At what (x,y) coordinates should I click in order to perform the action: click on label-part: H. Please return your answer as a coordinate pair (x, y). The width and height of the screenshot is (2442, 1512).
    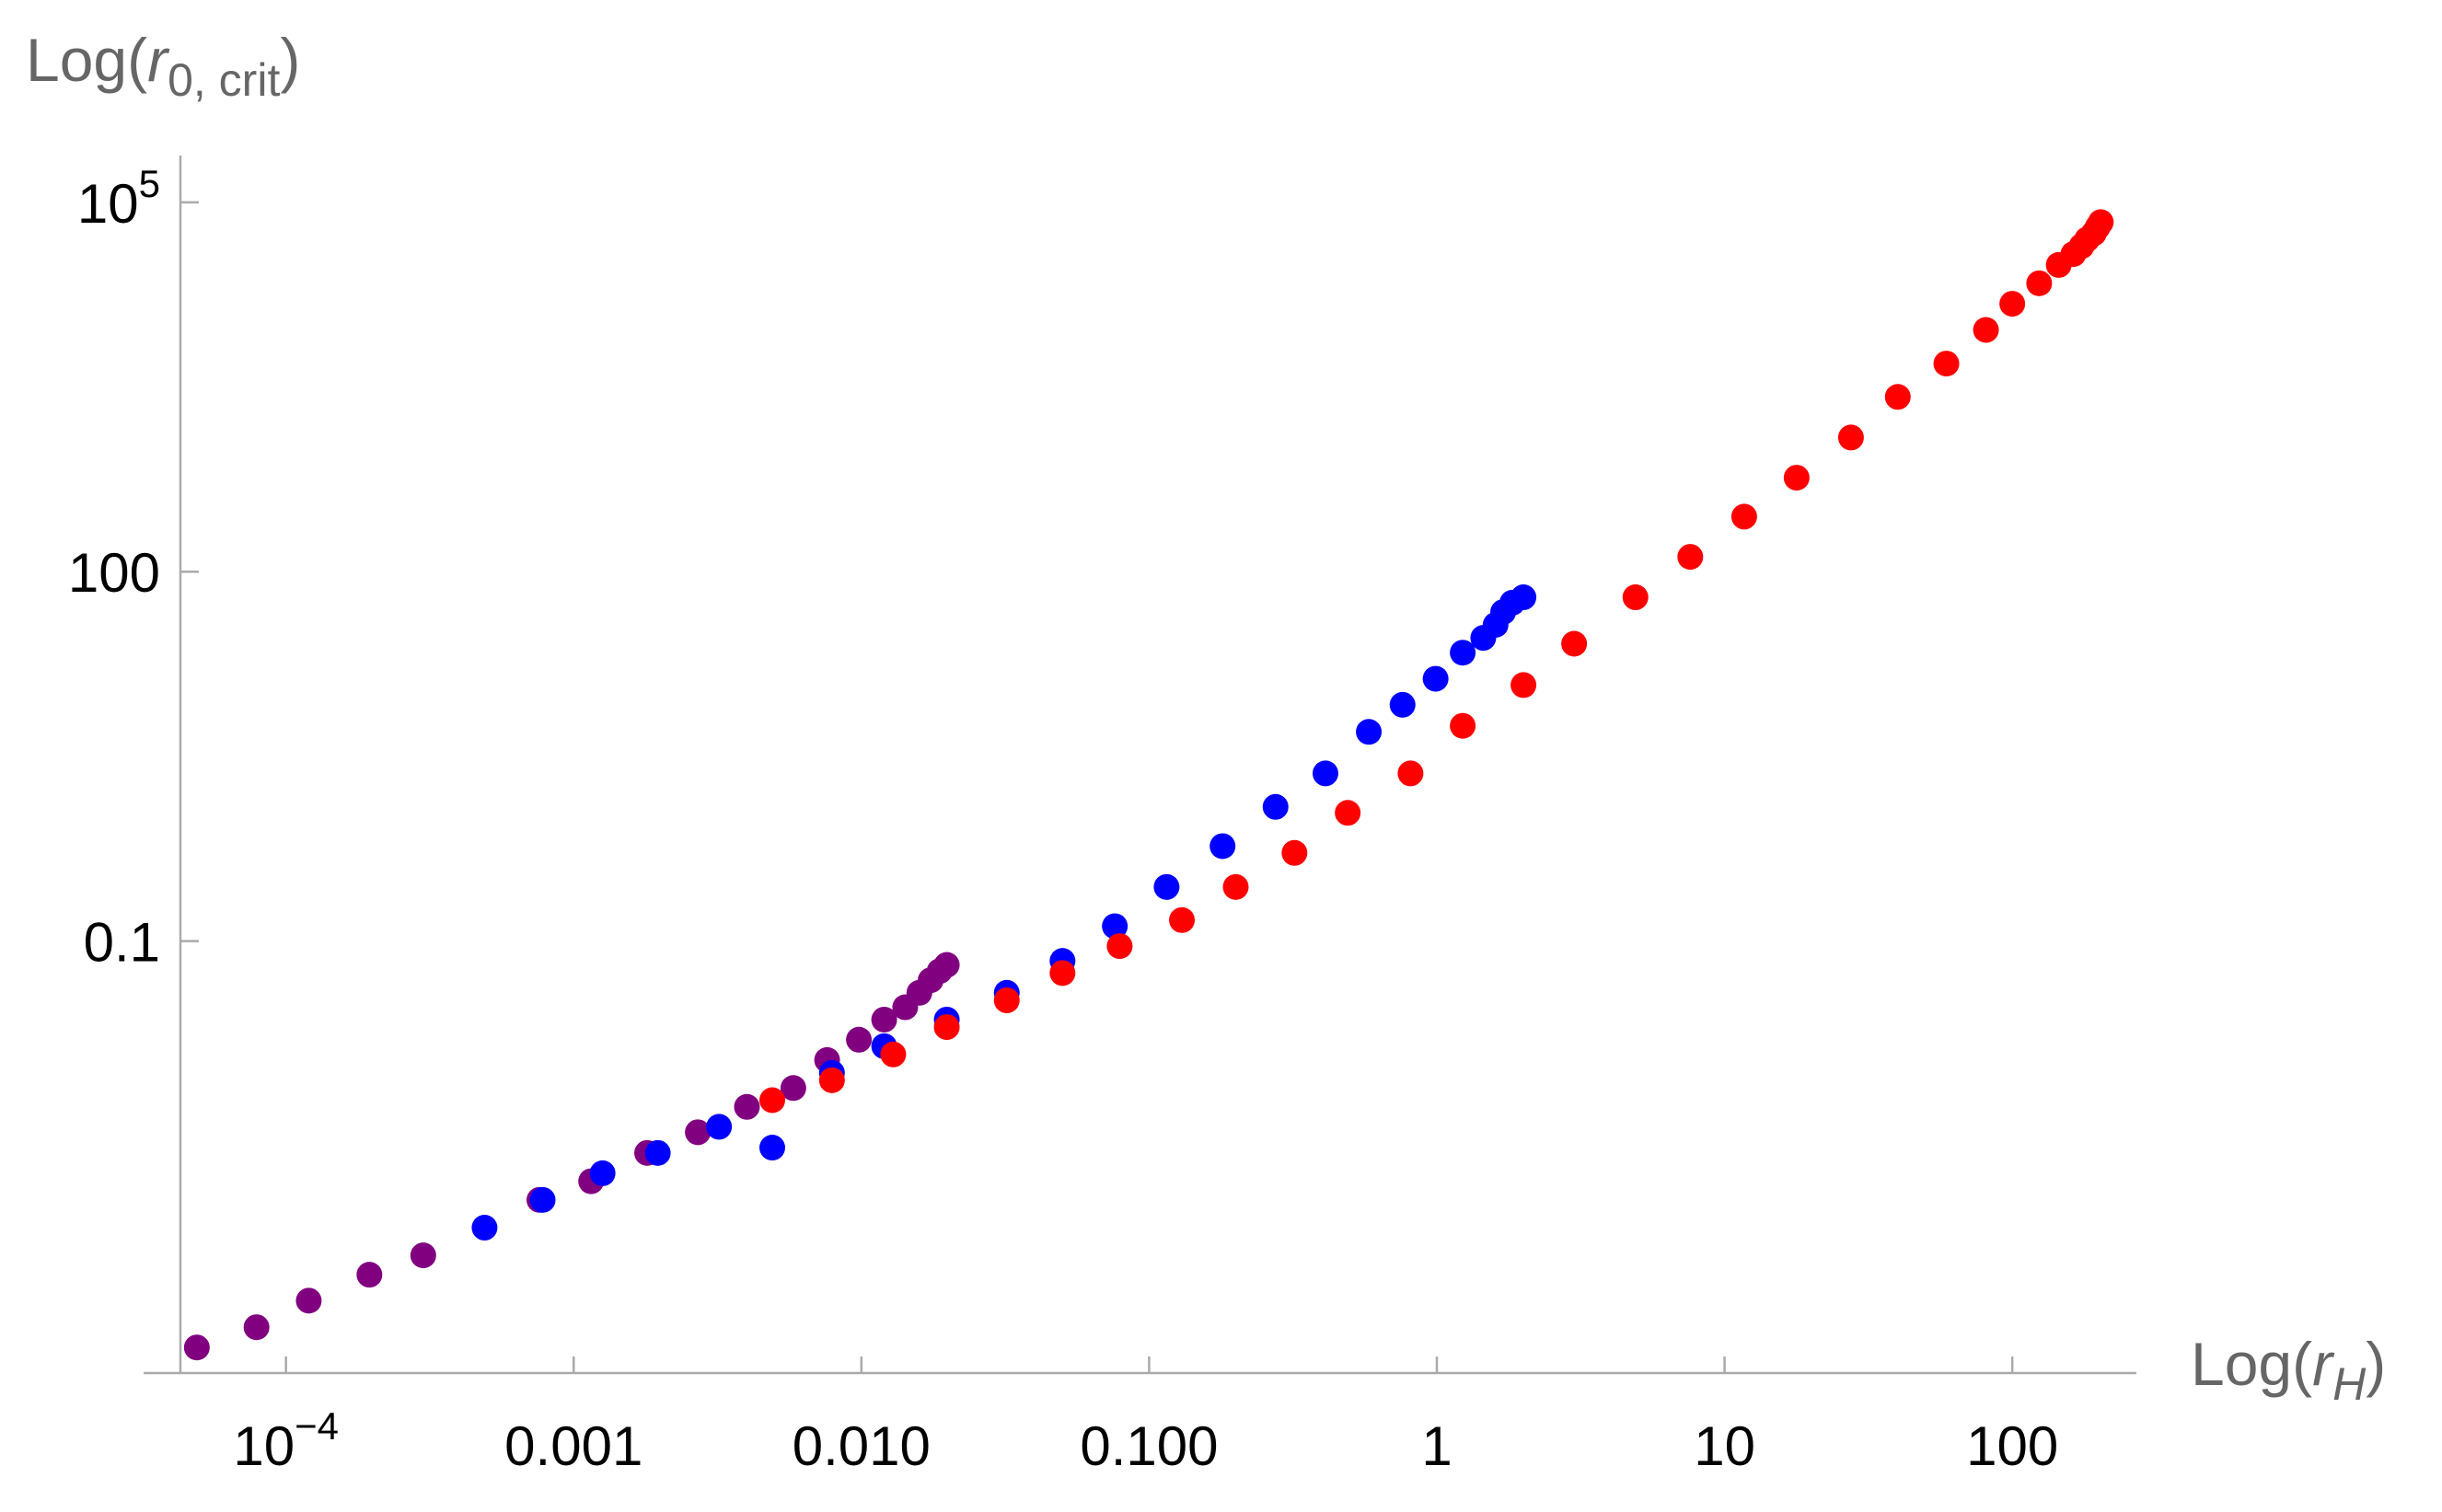
    Looking at the image, I should click on (2349, 1384).